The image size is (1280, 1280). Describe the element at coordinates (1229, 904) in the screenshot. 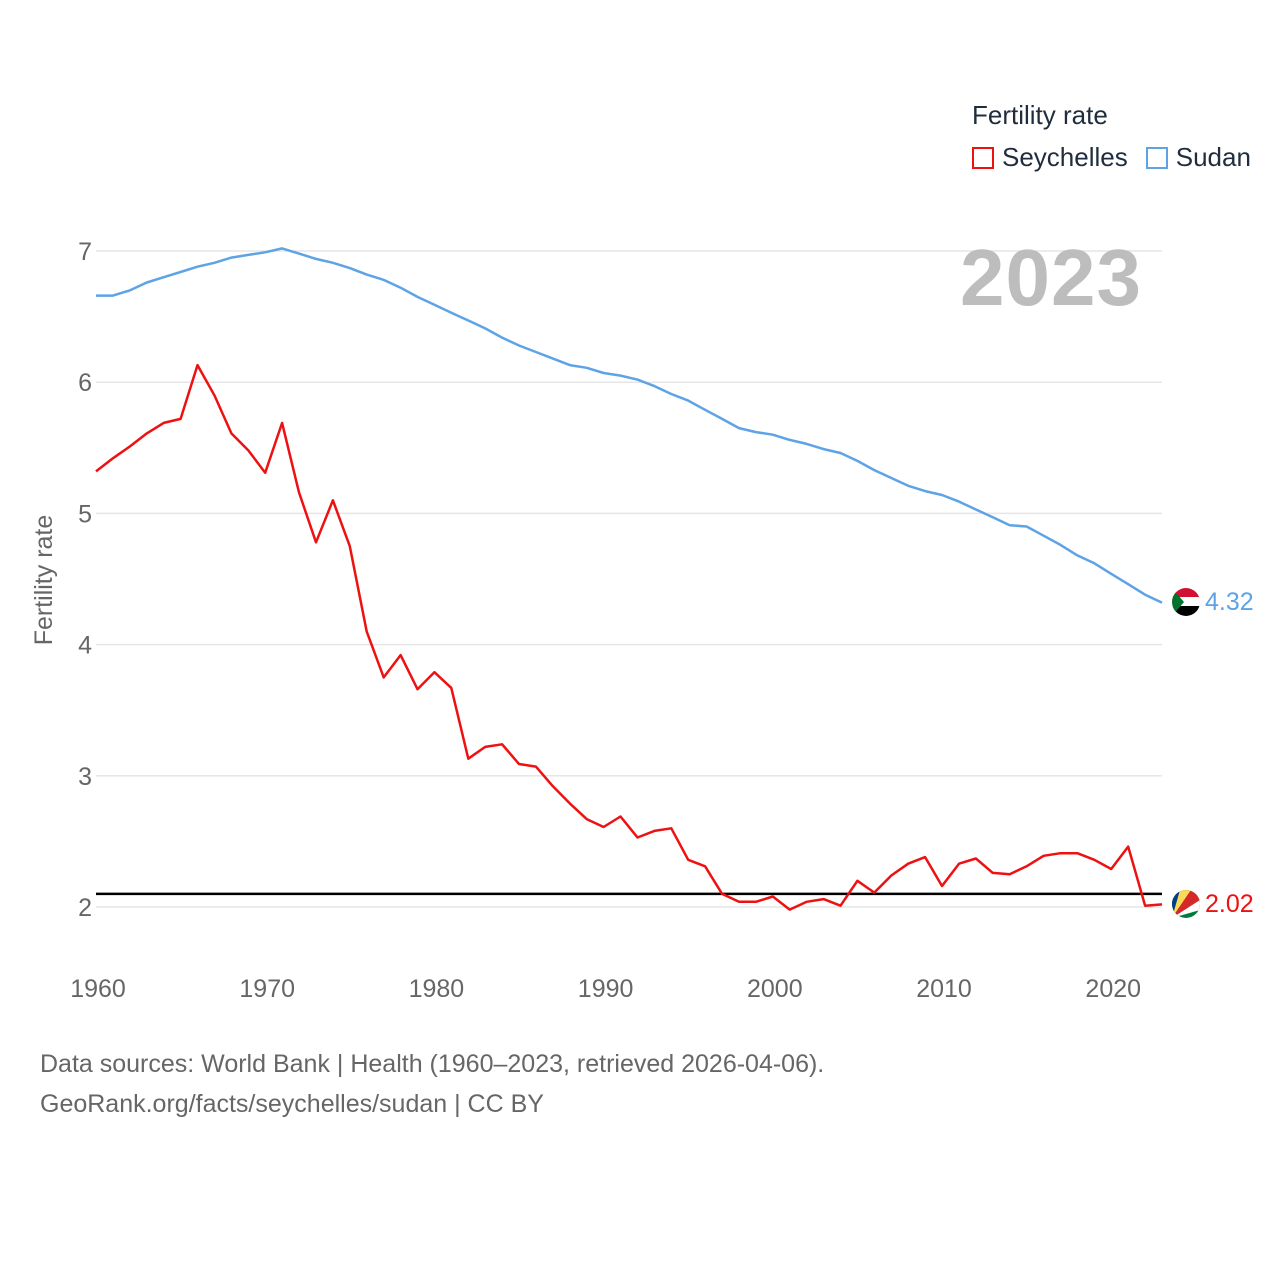

I see `end-label-seychelles: 2.02` at that location.